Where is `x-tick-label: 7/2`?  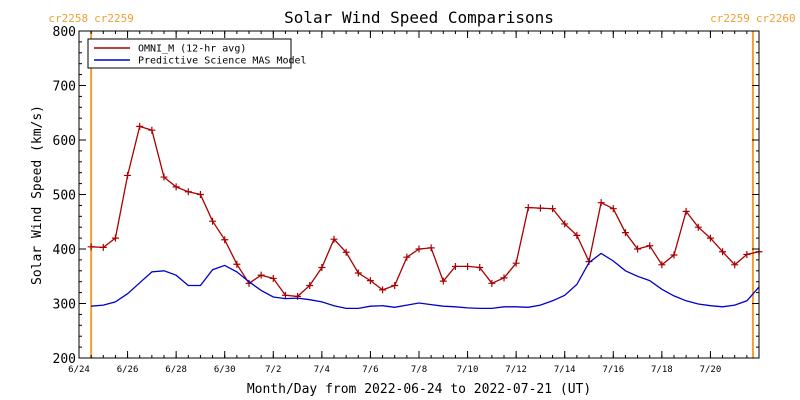
x-tick-label: 7/2 is located at coordinates (273, 370).